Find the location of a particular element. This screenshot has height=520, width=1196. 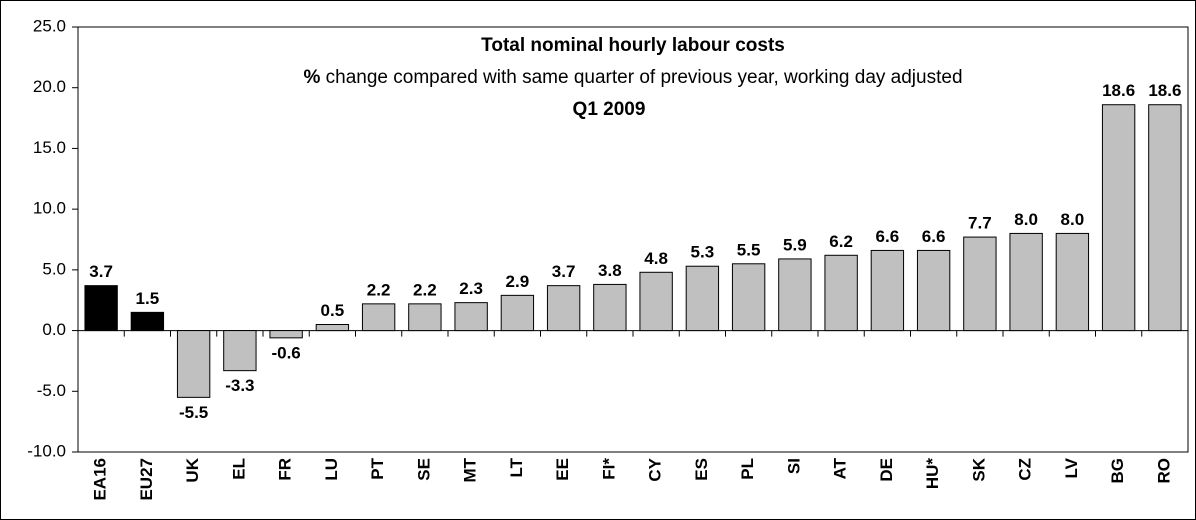

value-label: 5.9 is located at coordinates (795, 244).